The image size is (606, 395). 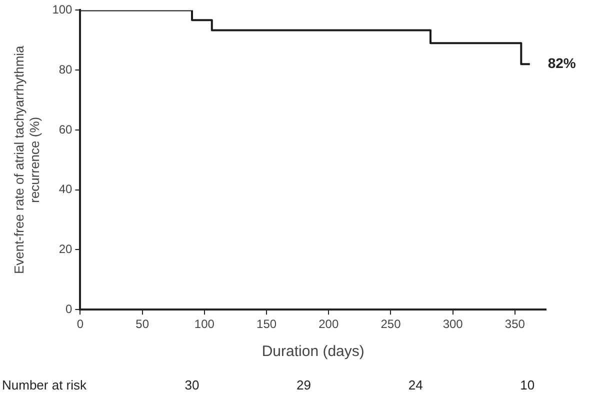 I want to click on annotation: 82%, so click(x=562, y=62).